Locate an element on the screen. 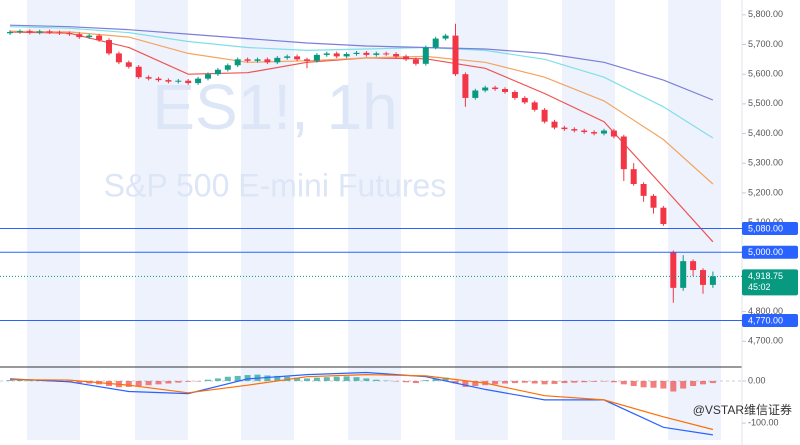 This screenshot has height=445, width=800. watermark-brand: @VSTAR维信证券 is located at coordinates (742, 409).